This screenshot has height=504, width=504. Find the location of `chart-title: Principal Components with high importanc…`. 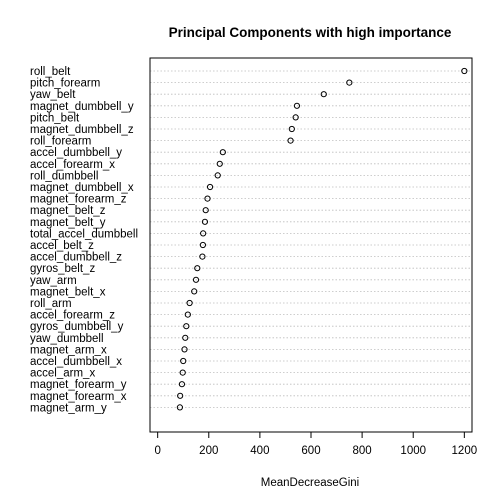

chart-title: Principal Components with high importanc… is located at coordinates (310, 32).